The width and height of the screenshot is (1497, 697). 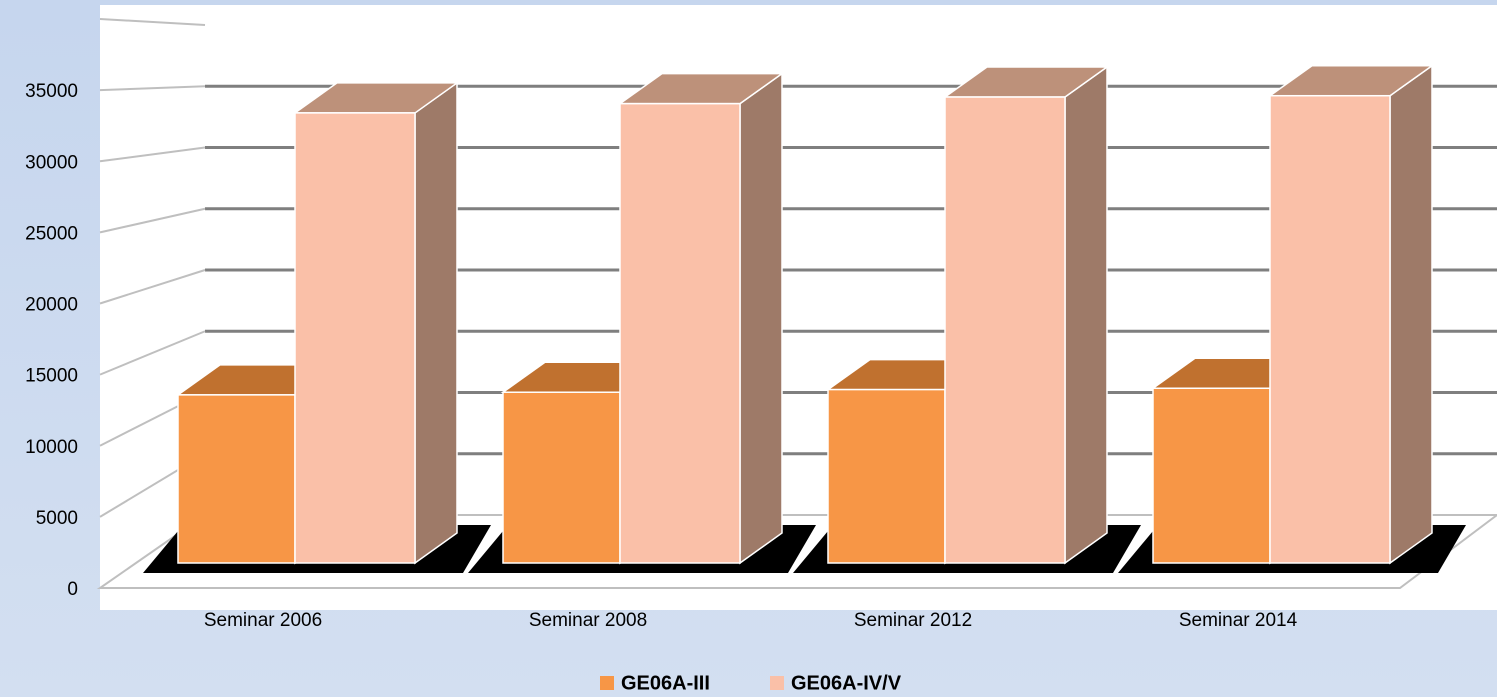 I want to click on x-tick-label: Seminar 2014, so click(x=1238, y=620).